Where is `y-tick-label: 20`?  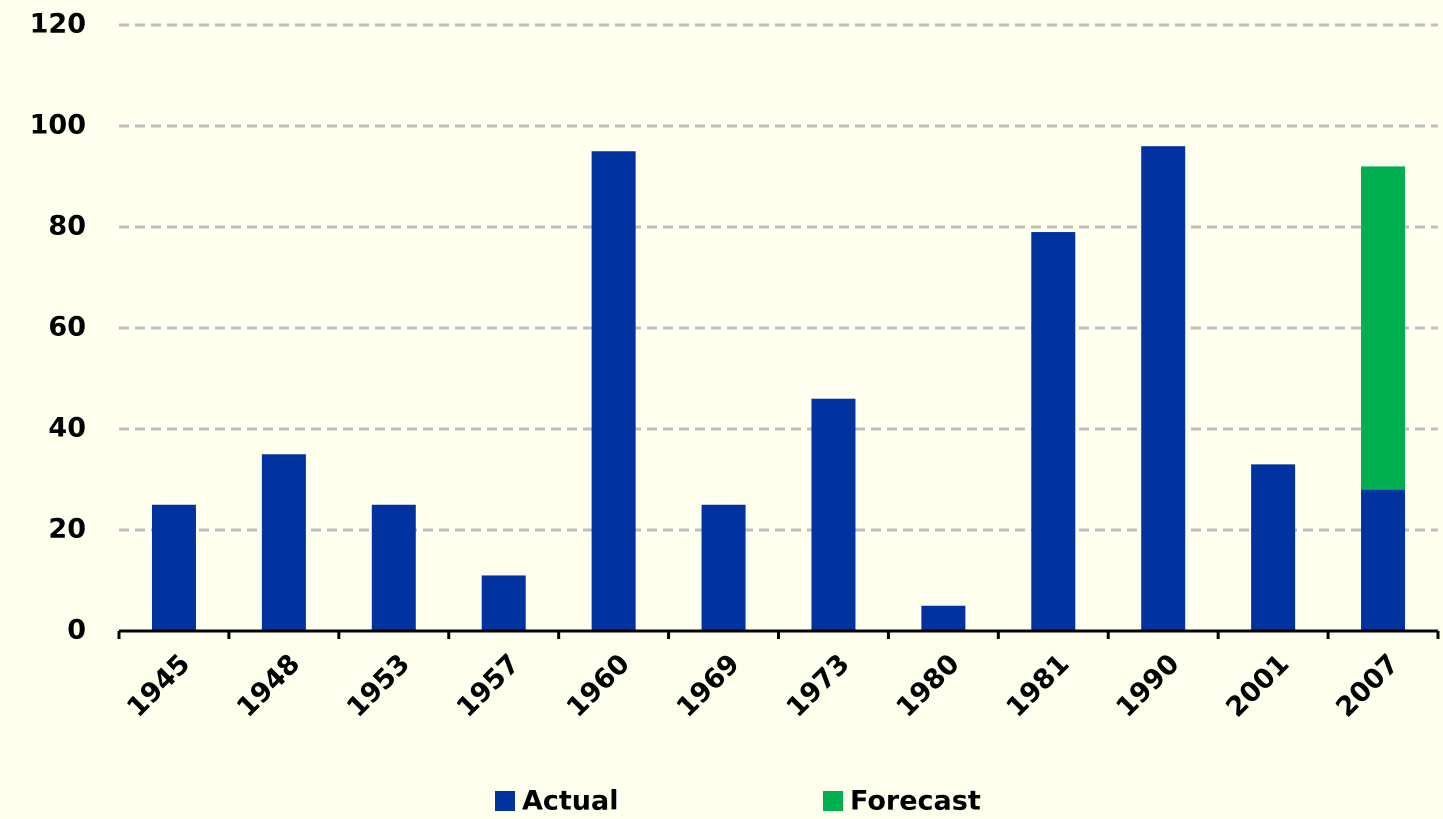
y-tick-label: 20 is located at coordinates (67, 529).